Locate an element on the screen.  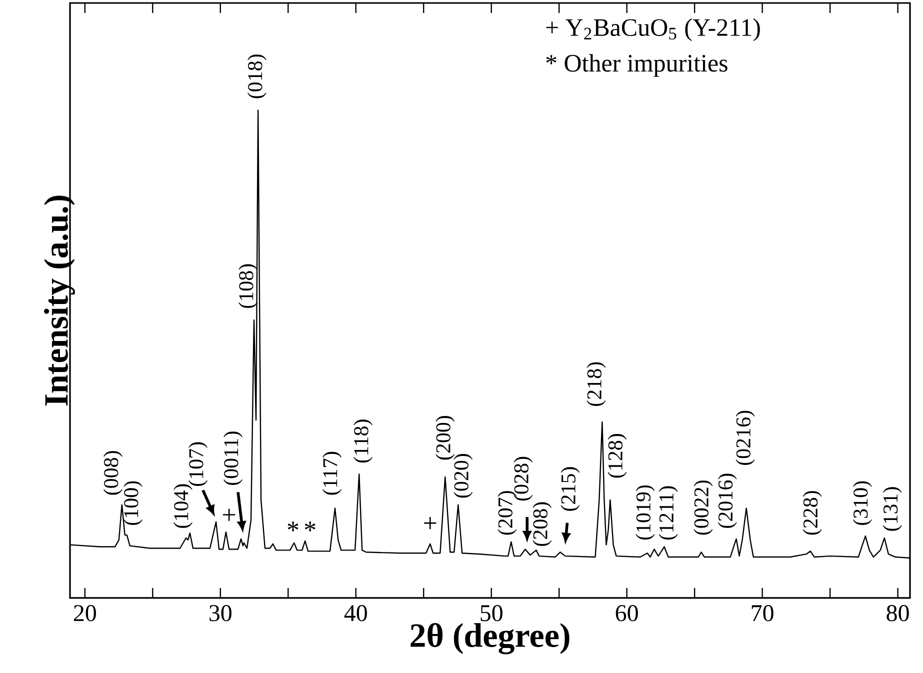
x-tick-label: 60 is located at coordinates (627, 613).